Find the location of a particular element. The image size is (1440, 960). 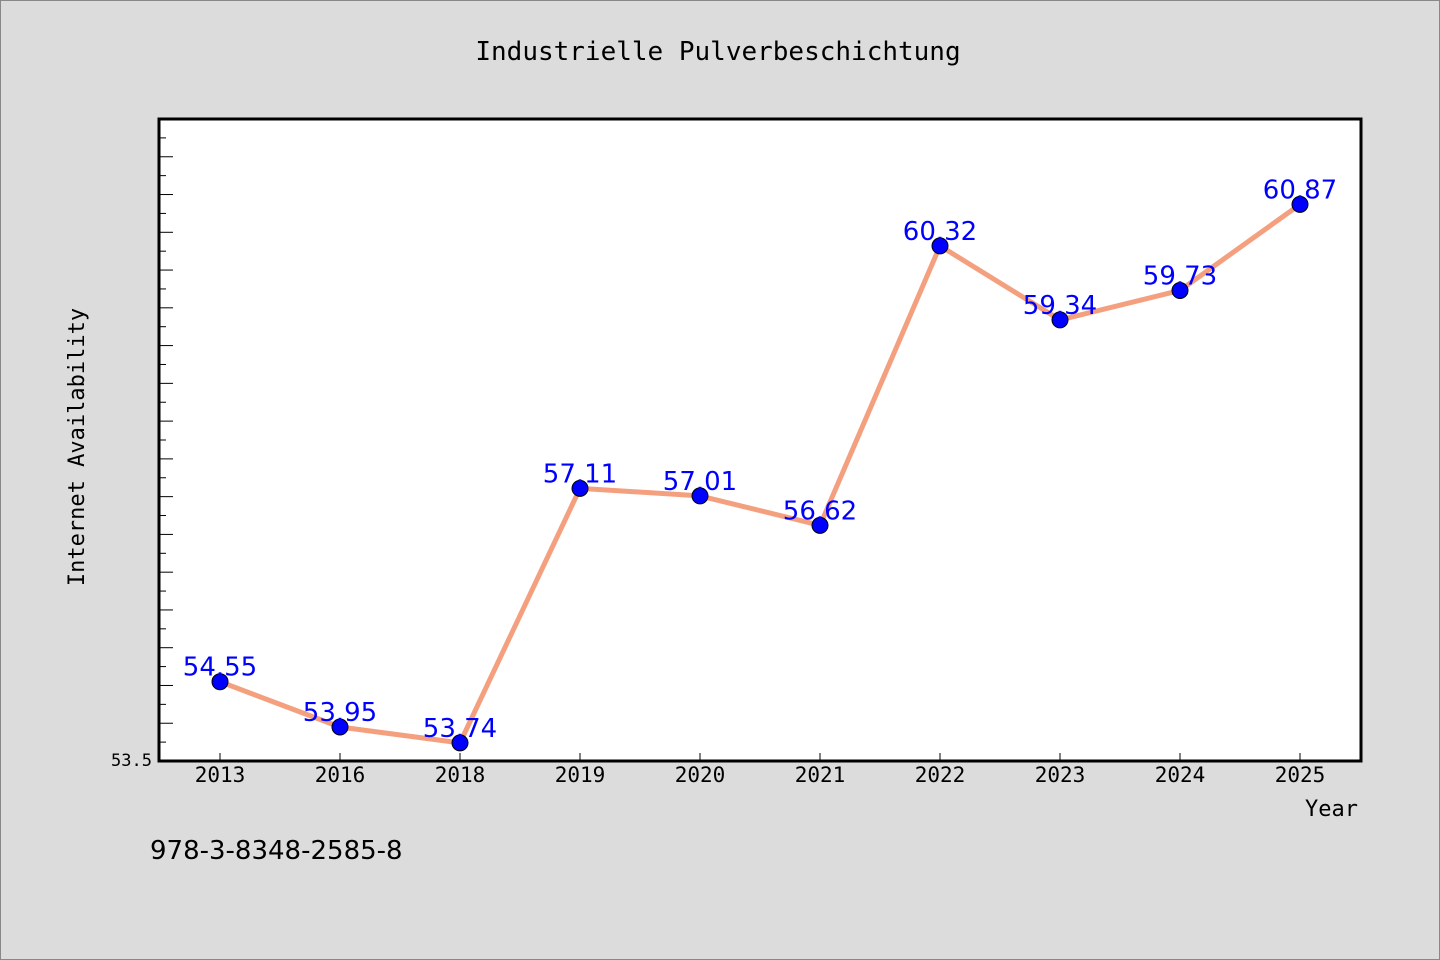

x-tick-label: 2022 is located at coordinates (940, 775).